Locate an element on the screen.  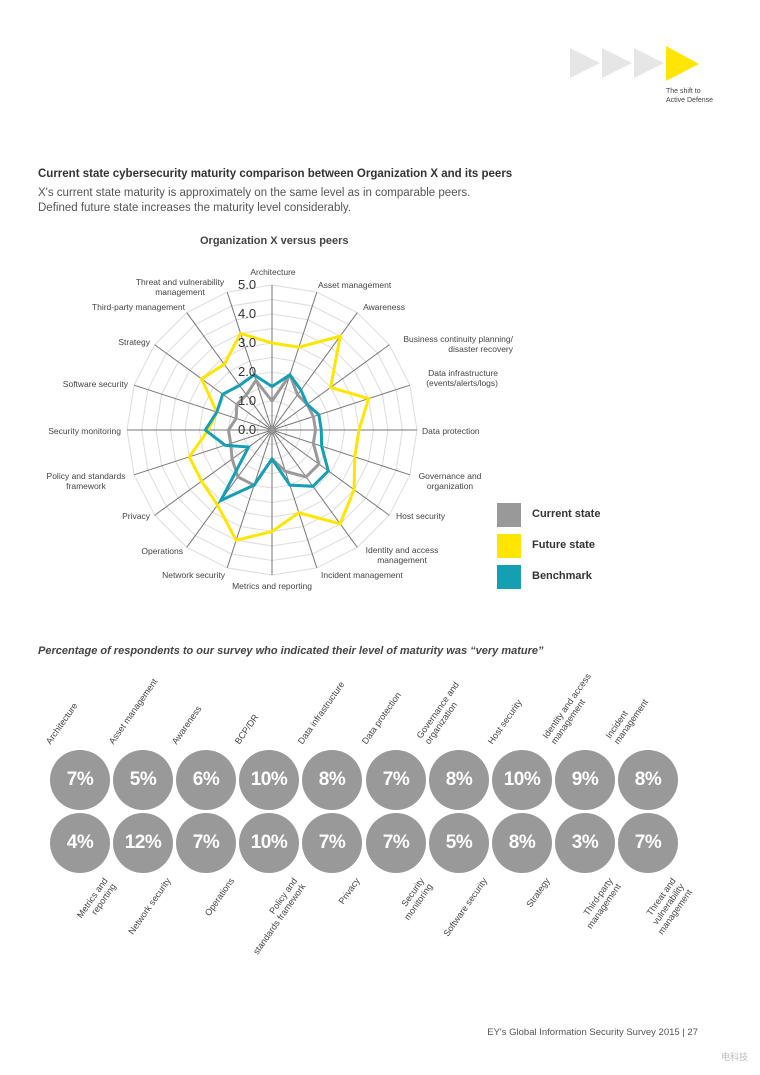
axis-label: Software security is located at coordinates (95, 384).